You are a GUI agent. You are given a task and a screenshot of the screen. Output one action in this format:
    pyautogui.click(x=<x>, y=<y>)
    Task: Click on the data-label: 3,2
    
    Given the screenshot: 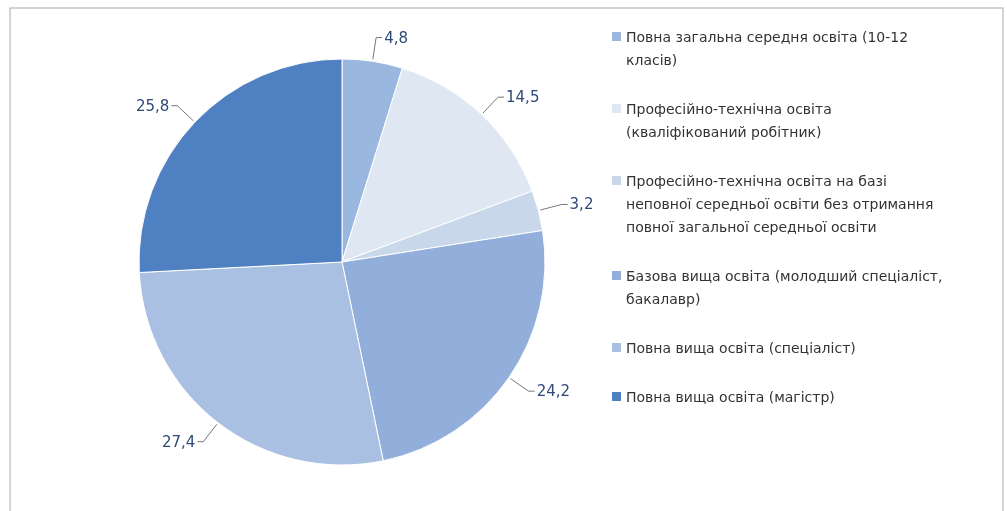 What is the action you would take?
    pyautogui.click(x=581, y=204)
    